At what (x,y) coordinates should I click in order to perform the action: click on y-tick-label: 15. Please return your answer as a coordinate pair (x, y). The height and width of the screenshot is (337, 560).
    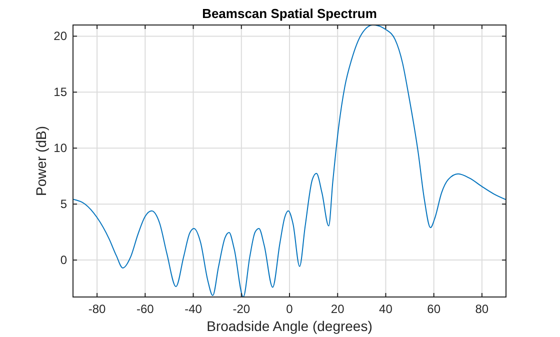
    Looking at the image, I should click on (61, 92).